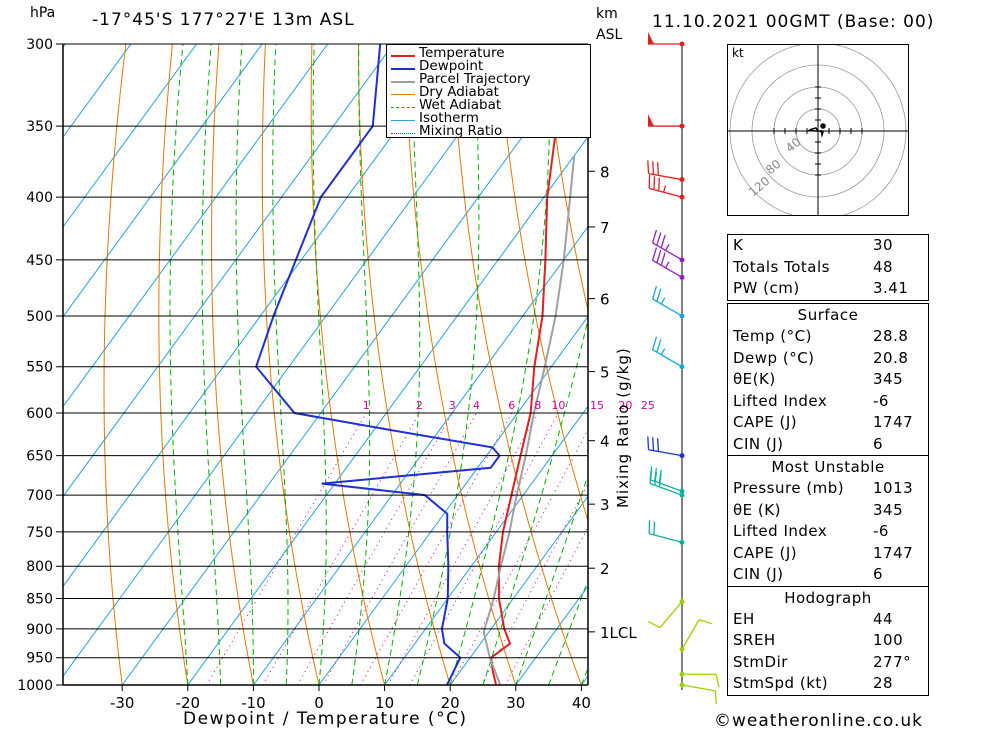 The height and width of the screenshot is (733, 1000). Describe the element at coordinates (419, 405) in the screenshot. I see `mixing-ratio-label: 2` at that location.